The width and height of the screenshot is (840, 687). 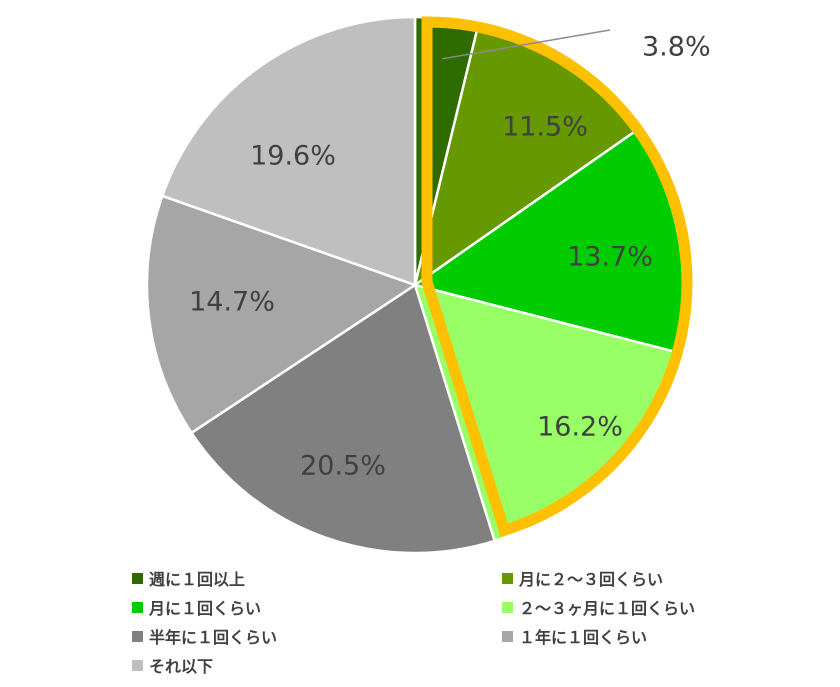 I want to click on leader-line, so click(x=526, y=44).